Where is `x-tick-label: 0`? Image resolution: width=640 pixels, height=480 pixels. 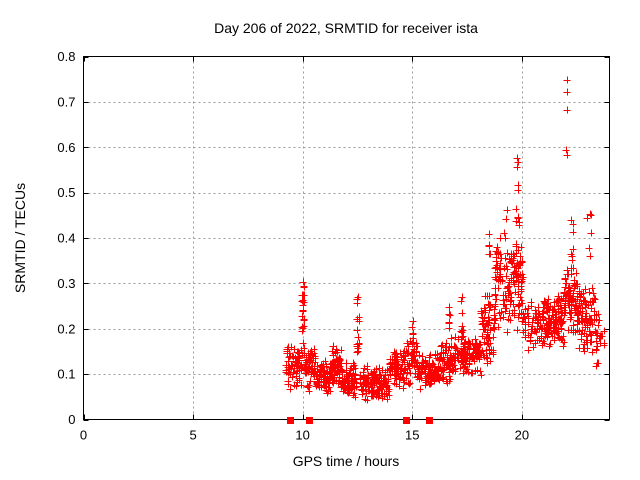
x-tick-label: 0 is located at coordinates (83, 435).